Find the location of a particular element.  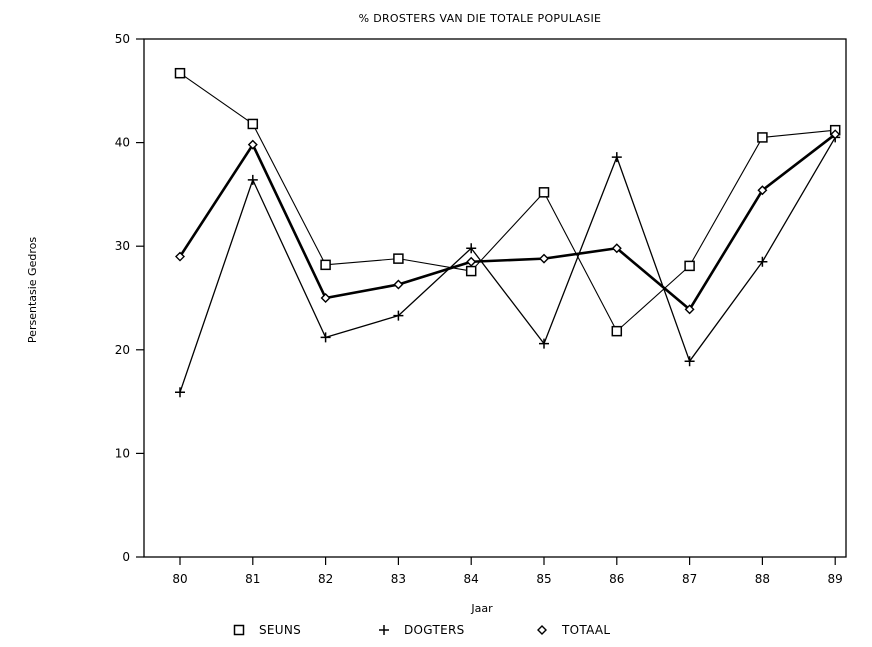

legend: SEUNS DOGTERS TOTAAL is located at coordinates (421, 630).